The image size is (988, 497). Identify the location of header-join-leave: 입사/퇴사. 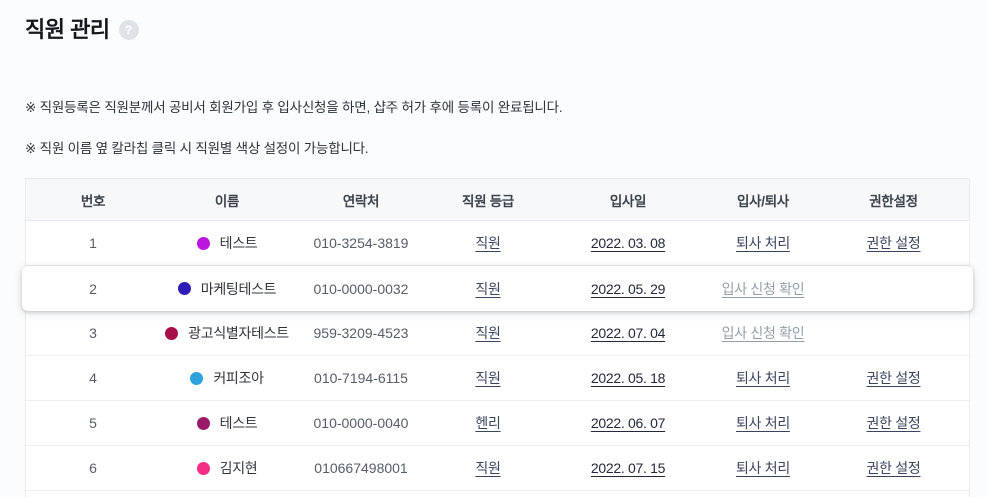
(763, 201).